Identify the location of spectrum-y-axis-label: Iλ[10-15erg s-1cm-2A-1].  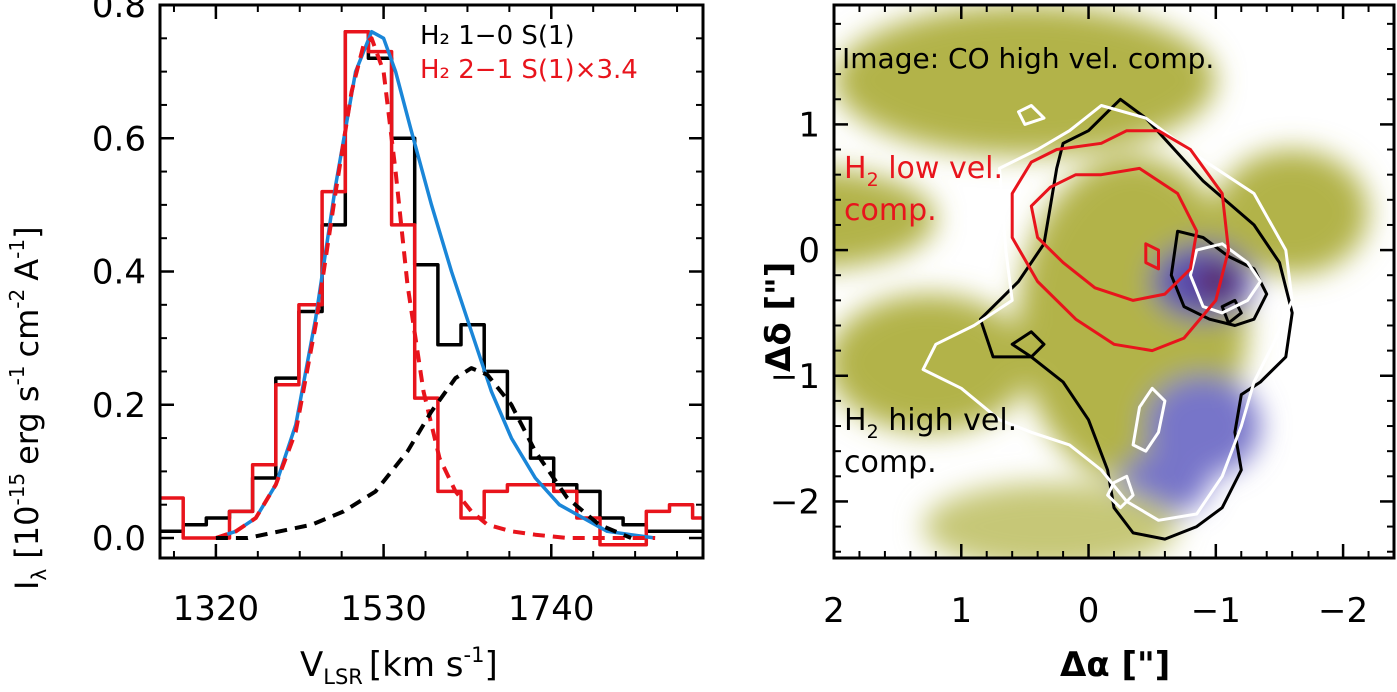
(28, 408).